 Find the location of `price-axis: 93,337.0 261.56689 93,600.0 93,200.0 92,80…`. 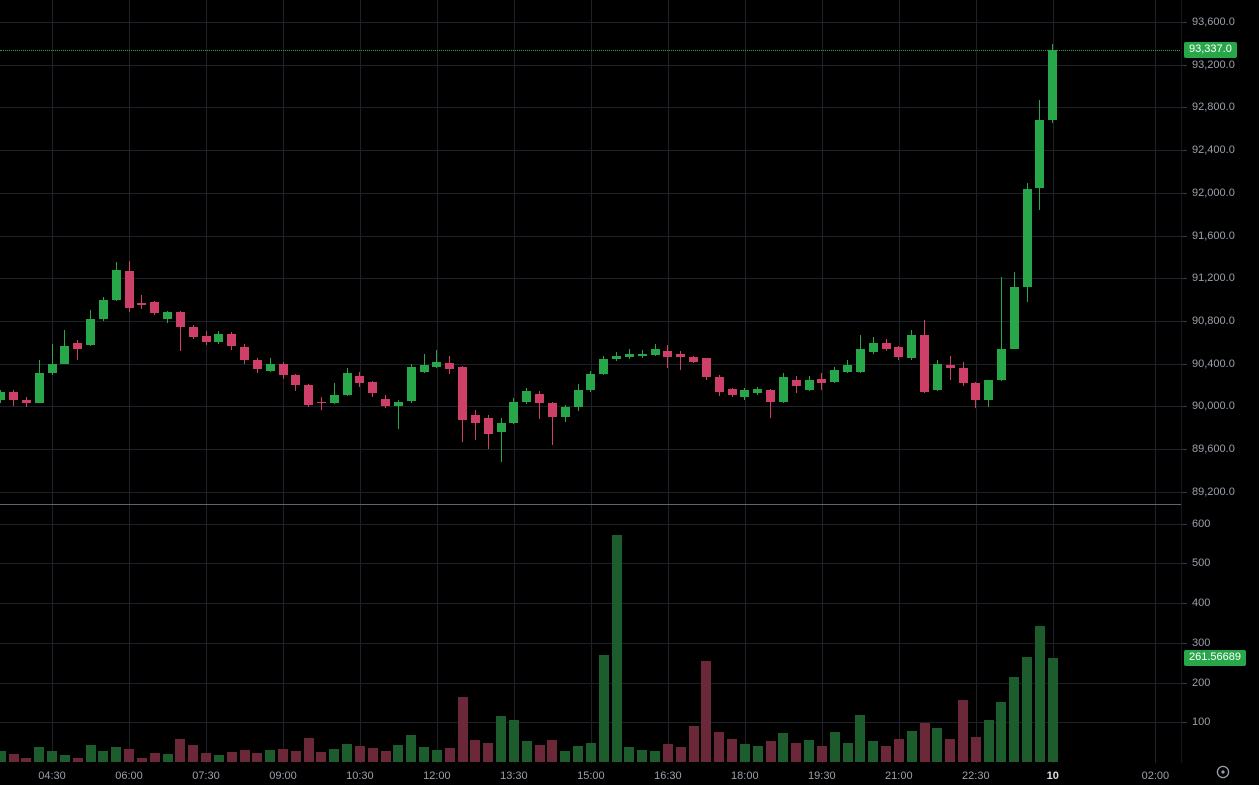

price-axis: 93,337.0 261.56689 93,600.0 93,200.0 92,80… is located at coordinates (1220, 384).